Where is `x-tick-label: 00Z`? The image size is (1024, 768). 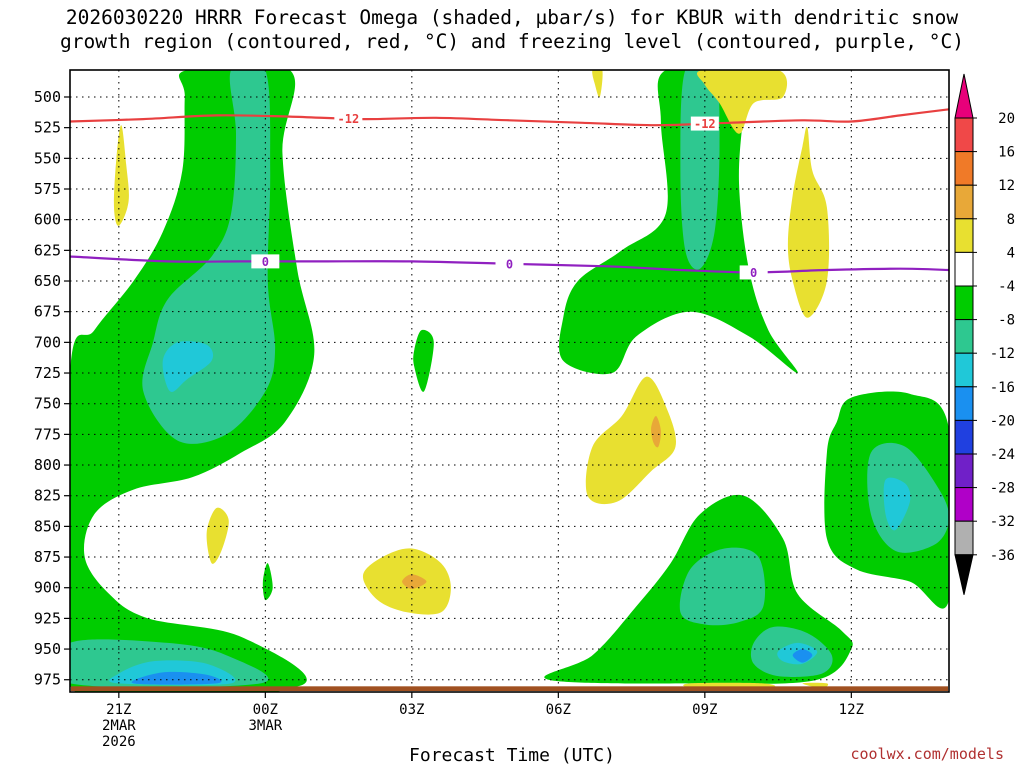 x-tick-label: 00Z is located at coordinates (265, 710).